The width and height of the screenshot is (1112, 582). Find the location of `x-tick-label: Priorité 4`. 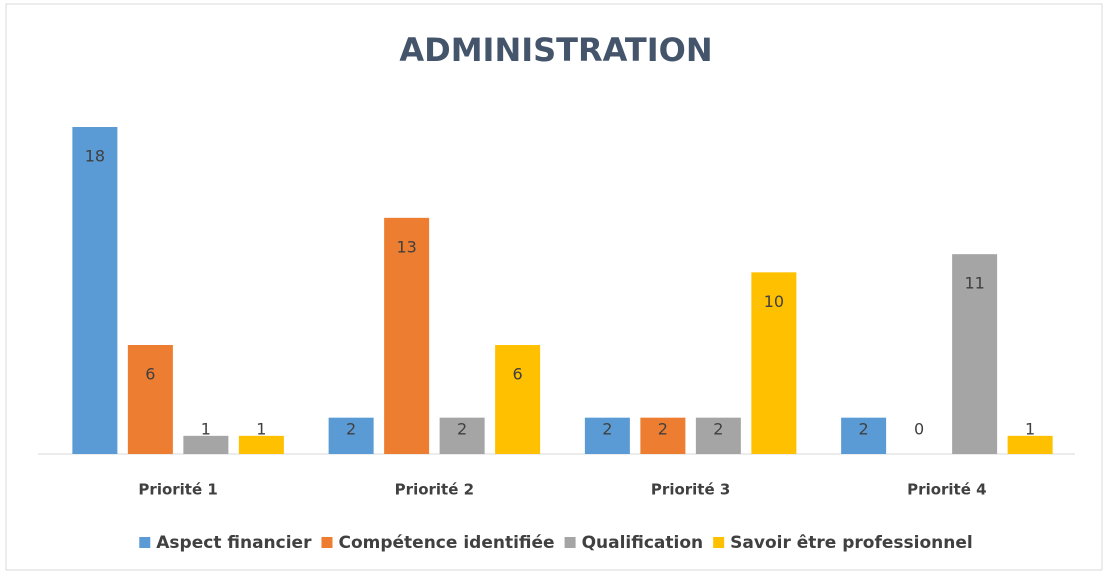

x-tick-label: Priorité 4 is located at coordinates (946, 490).